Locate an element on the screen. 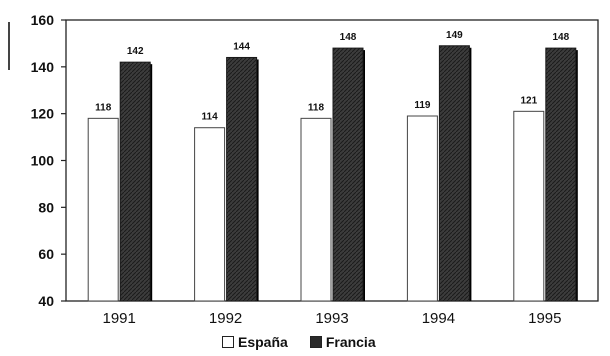 The image size is (610, 356). bar-francia-1991 is located at coordinates (135, 181).